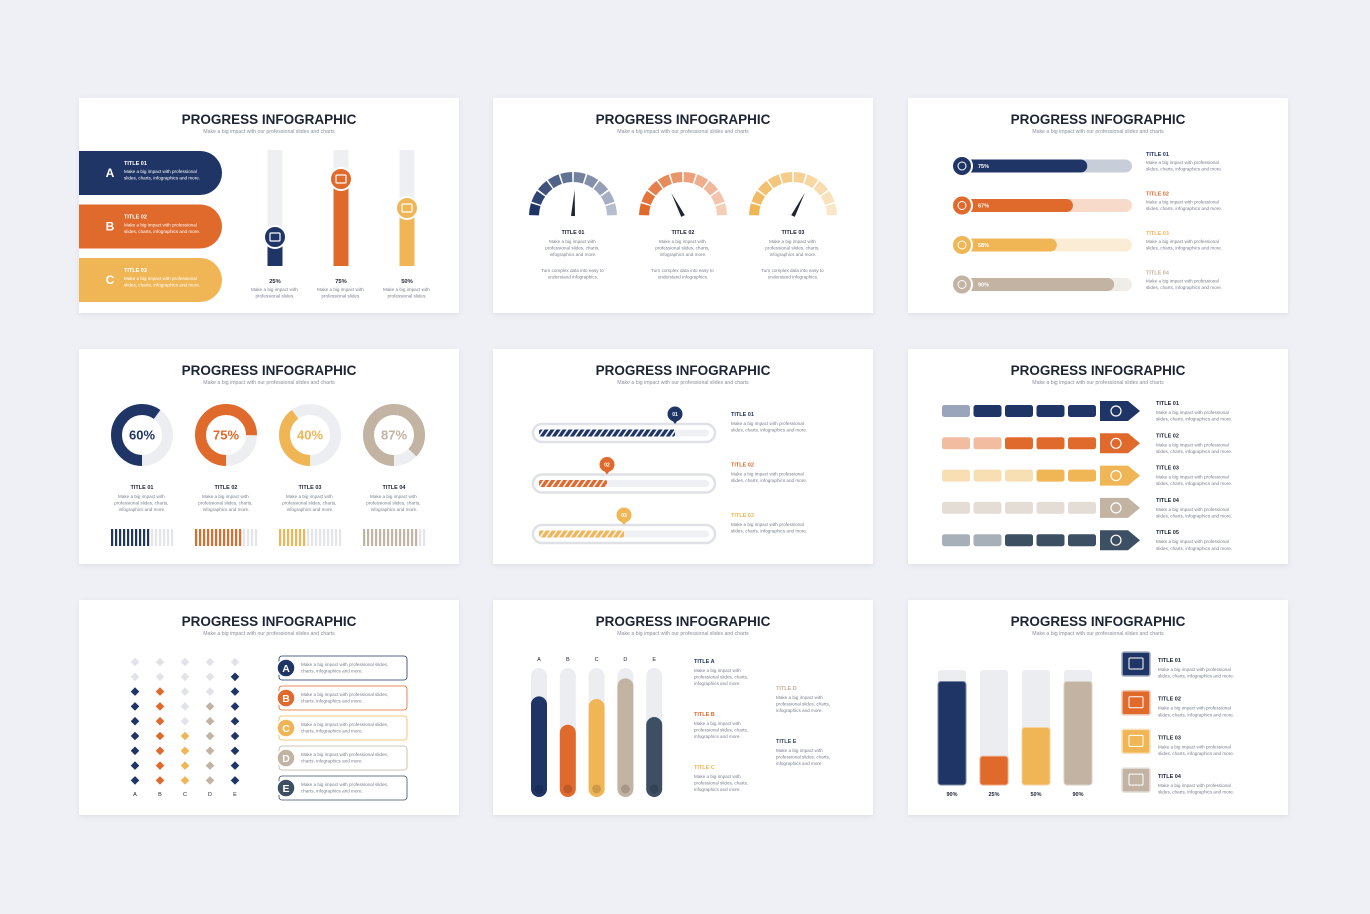 The height and width of the screenshot is (914, 1370). What do you see at coordinates (1157, 155) in the screenshot?
I see `item-title: TITLE 01` at bounding box center [1157, 155].